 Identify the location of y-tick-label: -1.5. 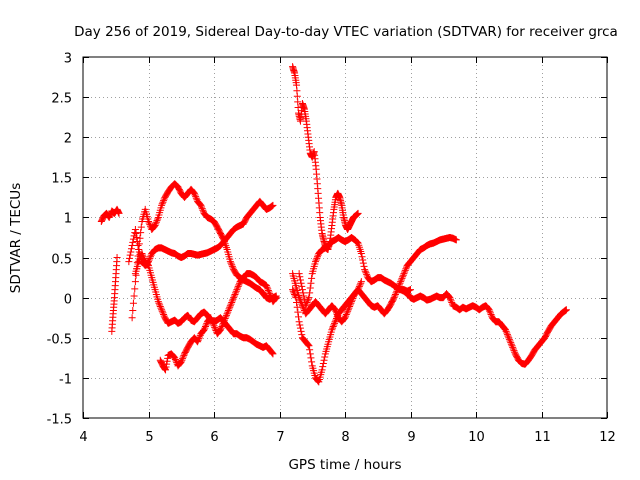
(59, 420).